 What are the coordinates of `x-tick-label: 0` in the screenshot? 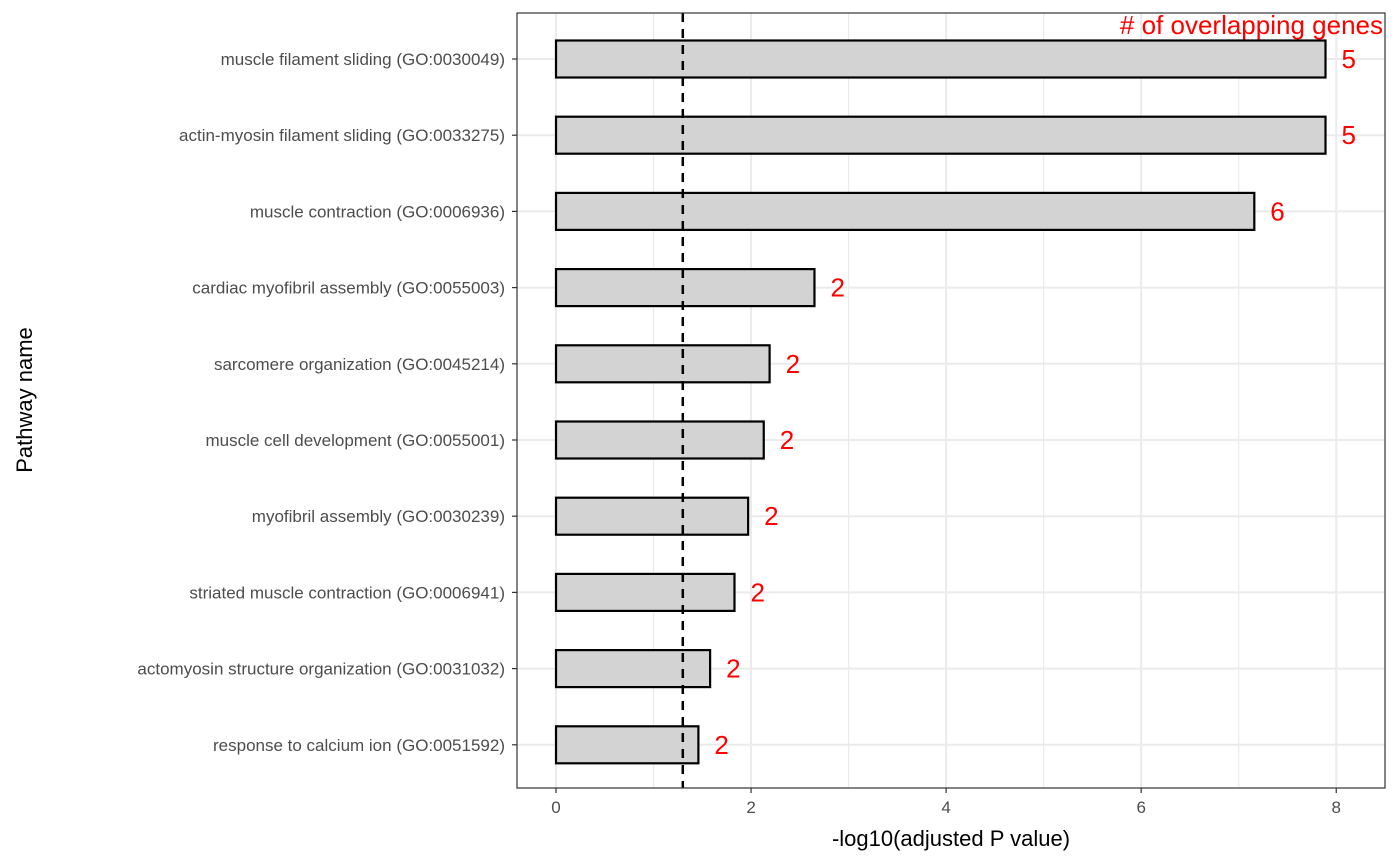 It's located at (555, 807).